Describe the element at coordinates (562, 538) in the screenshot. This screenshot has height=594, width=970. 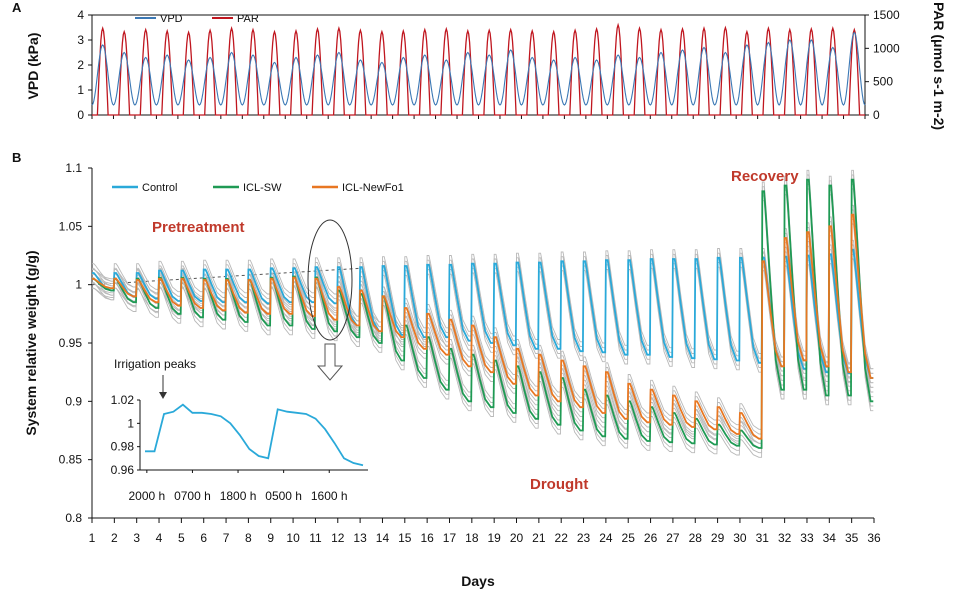
I see `panel-b-xtick-label: 22` at that location.